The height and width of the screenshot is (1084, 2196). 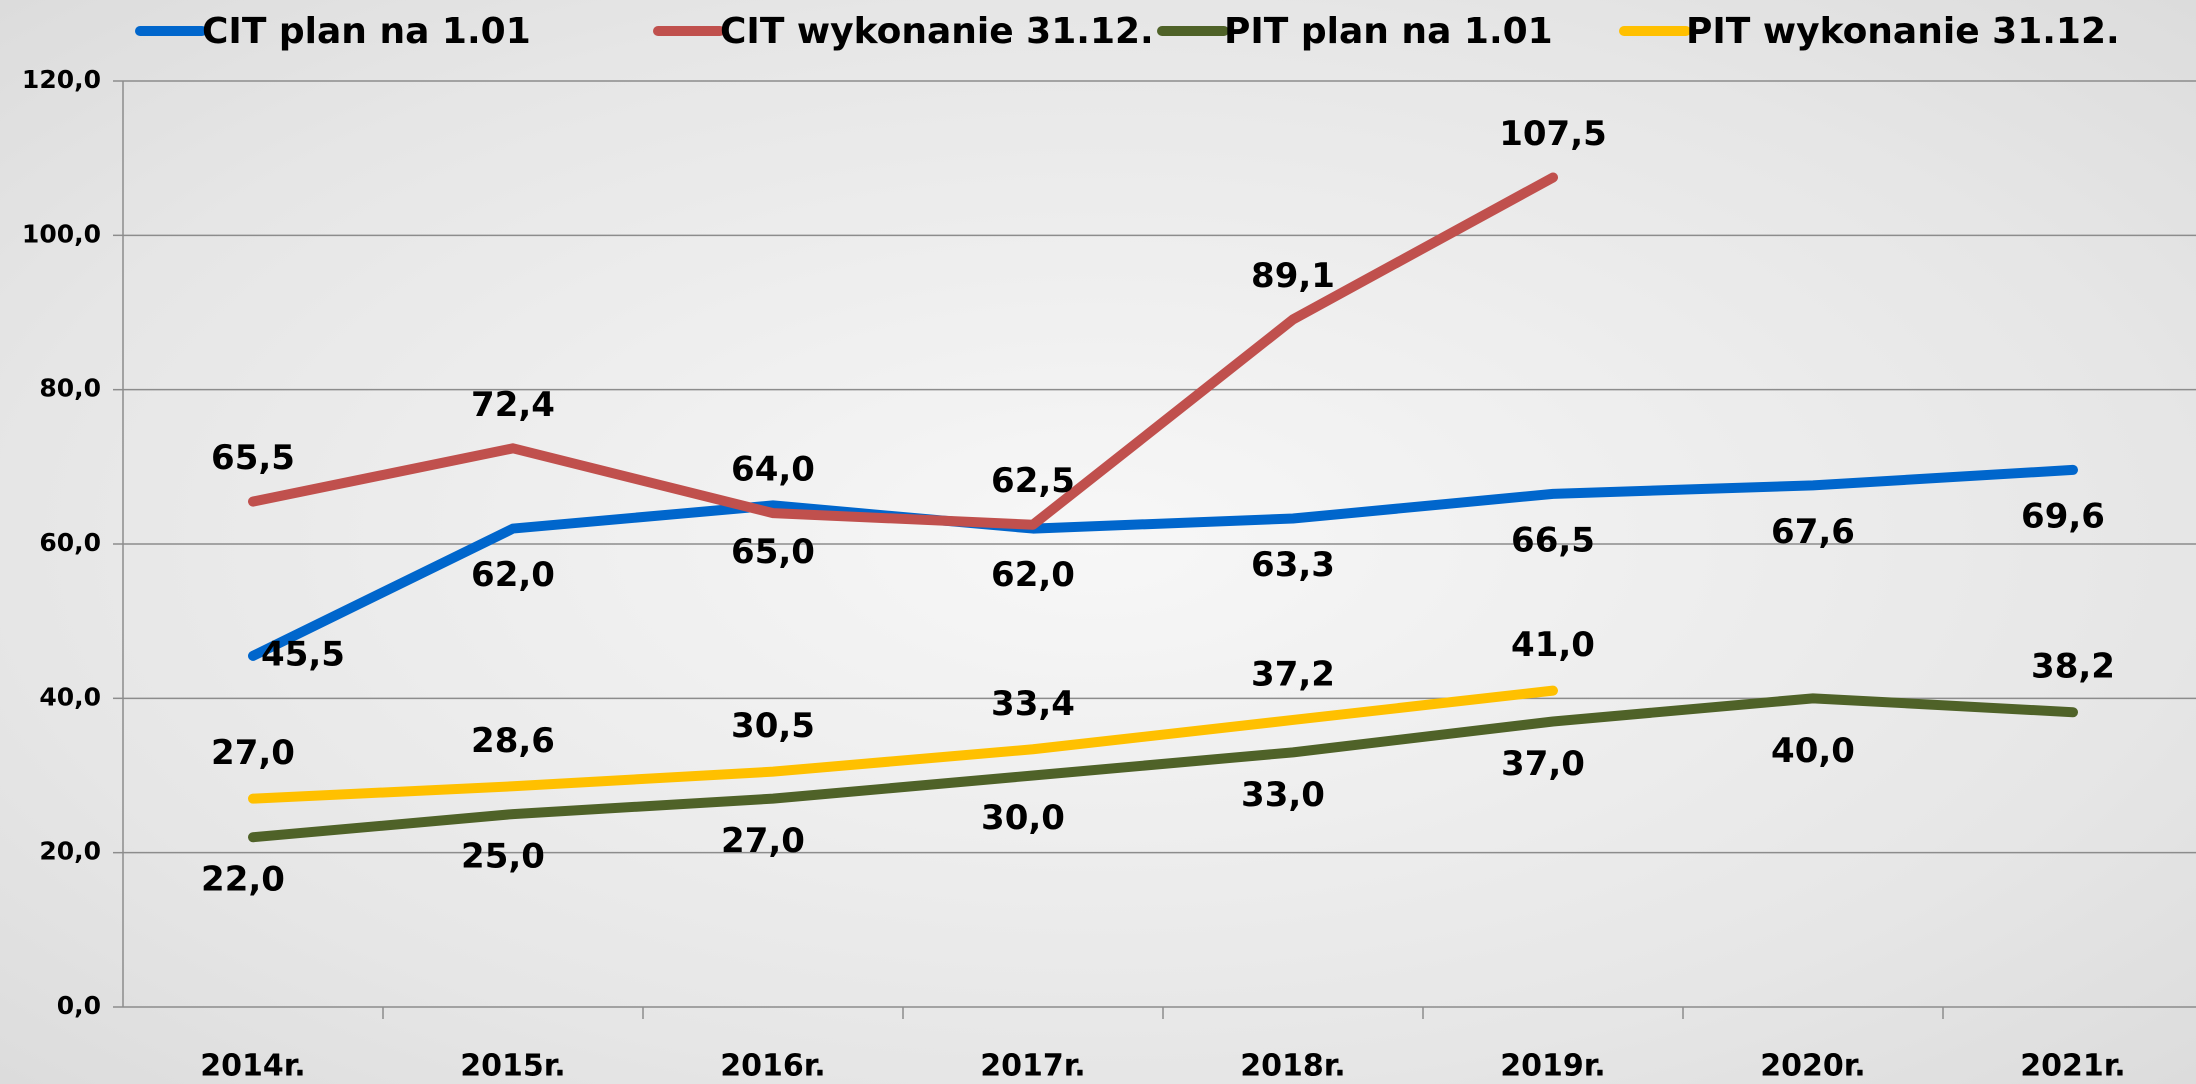 I want to click on legend-label: PIT wykonanie 31.12., so click(x=1903, y=31).